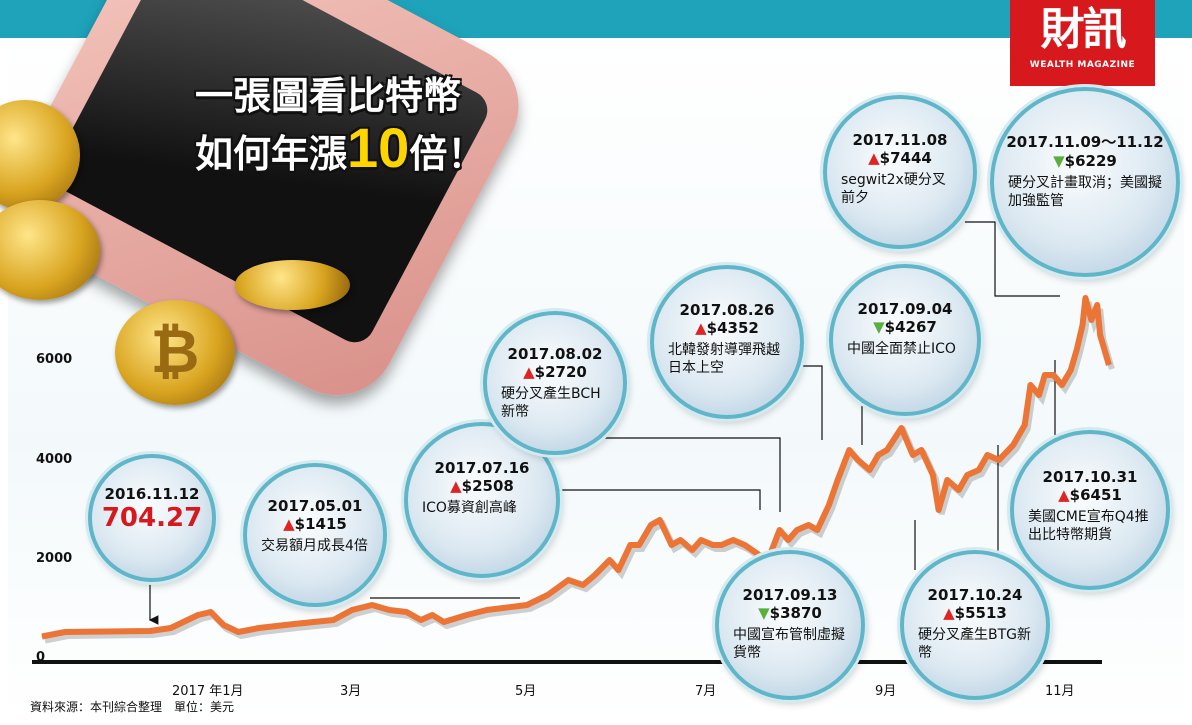  Describe the element at coordinates (175, 352) in the screenshot. I see `bitcoin-coin-icon: ₿` at that location.